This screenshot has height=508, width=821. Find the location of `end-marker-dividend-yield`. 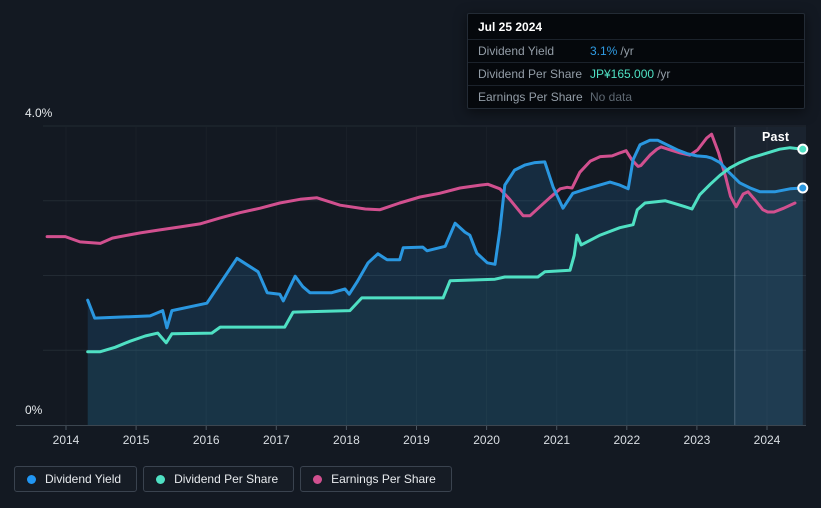

end-marker-dividend-yield is located at coordinates (803, 188).